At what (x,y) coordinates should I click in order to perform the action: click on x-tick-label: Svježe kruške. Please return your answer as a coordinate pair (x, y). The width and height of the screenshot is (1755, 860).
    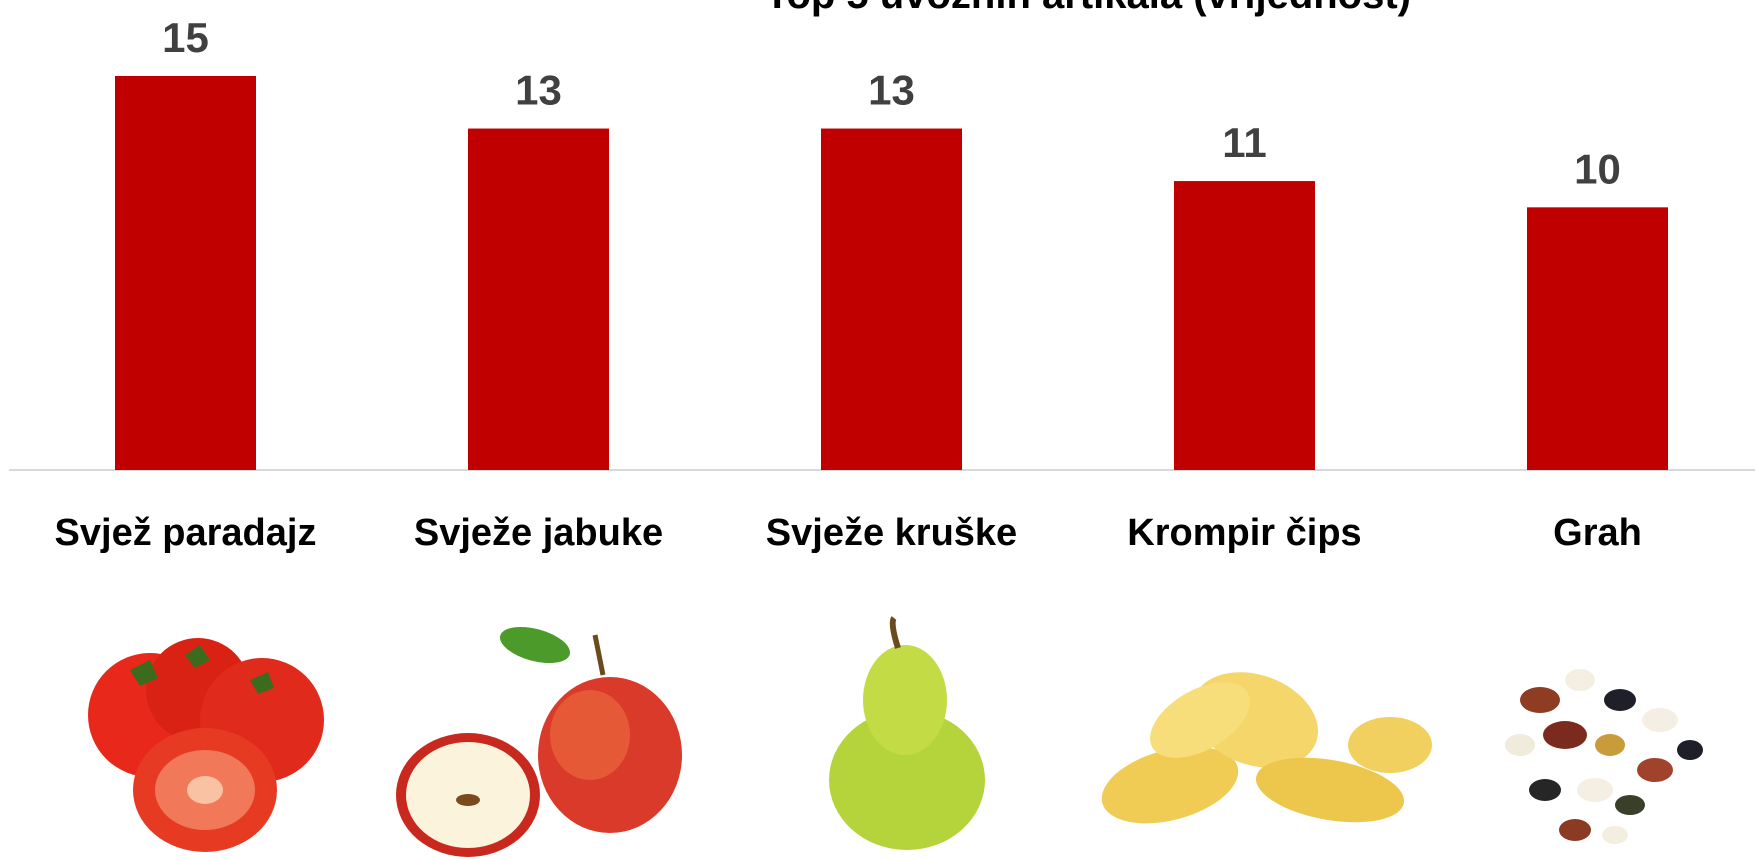
    Looking at the image, I should click on (891, 533).